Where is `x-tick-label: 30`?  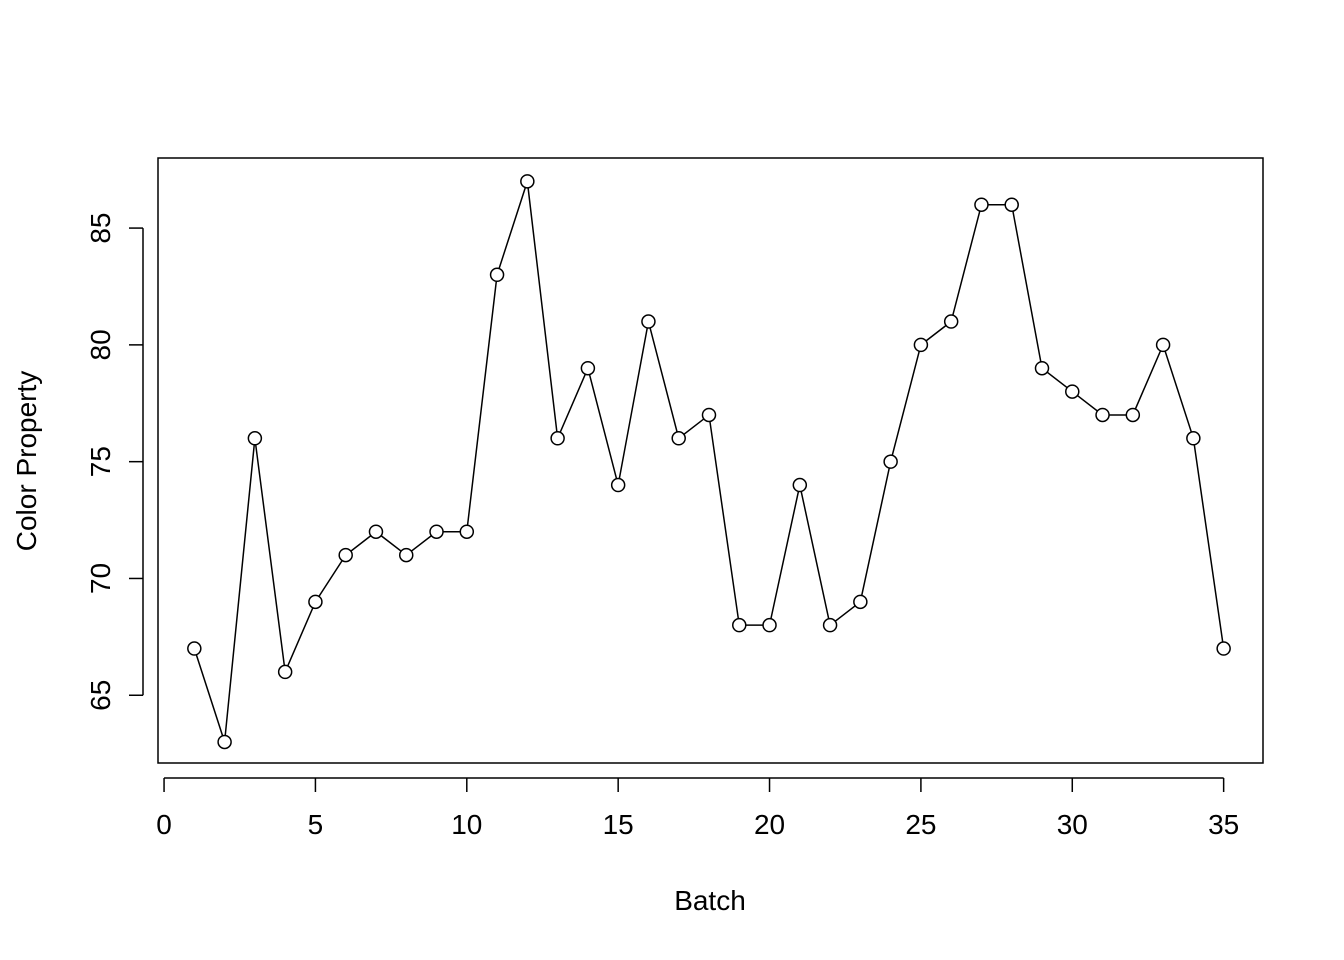 x-tick-label: 30 is located at coordinates (1072, 824).